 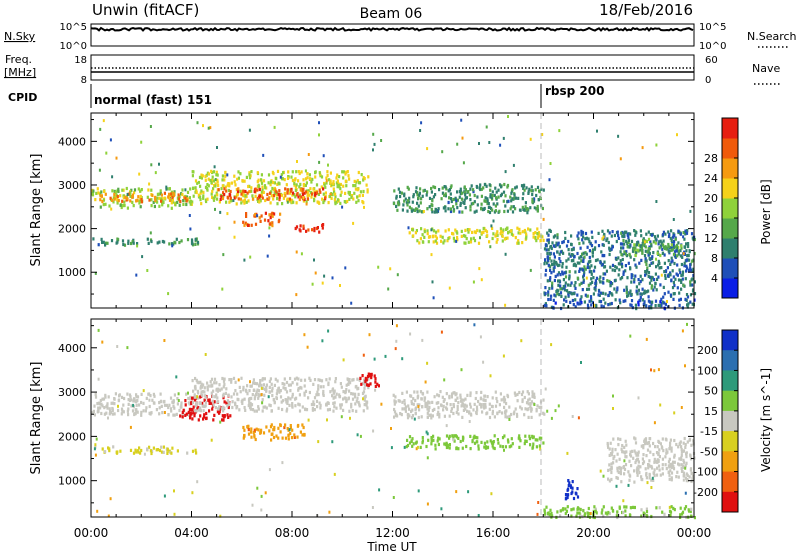 What do you see at coordinates (730, 228) in the screenshot?
I see `power-colorbar-swatch` at bounding box center [730, 228].